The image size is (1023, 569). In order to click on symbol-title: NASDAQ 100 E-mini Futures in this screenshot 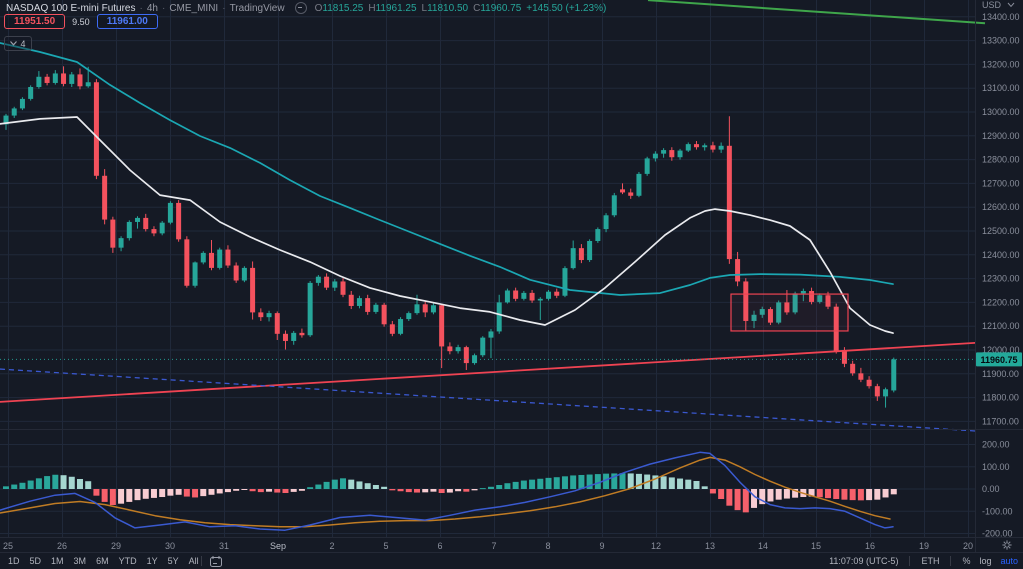, I will do `click(71, 8)`.